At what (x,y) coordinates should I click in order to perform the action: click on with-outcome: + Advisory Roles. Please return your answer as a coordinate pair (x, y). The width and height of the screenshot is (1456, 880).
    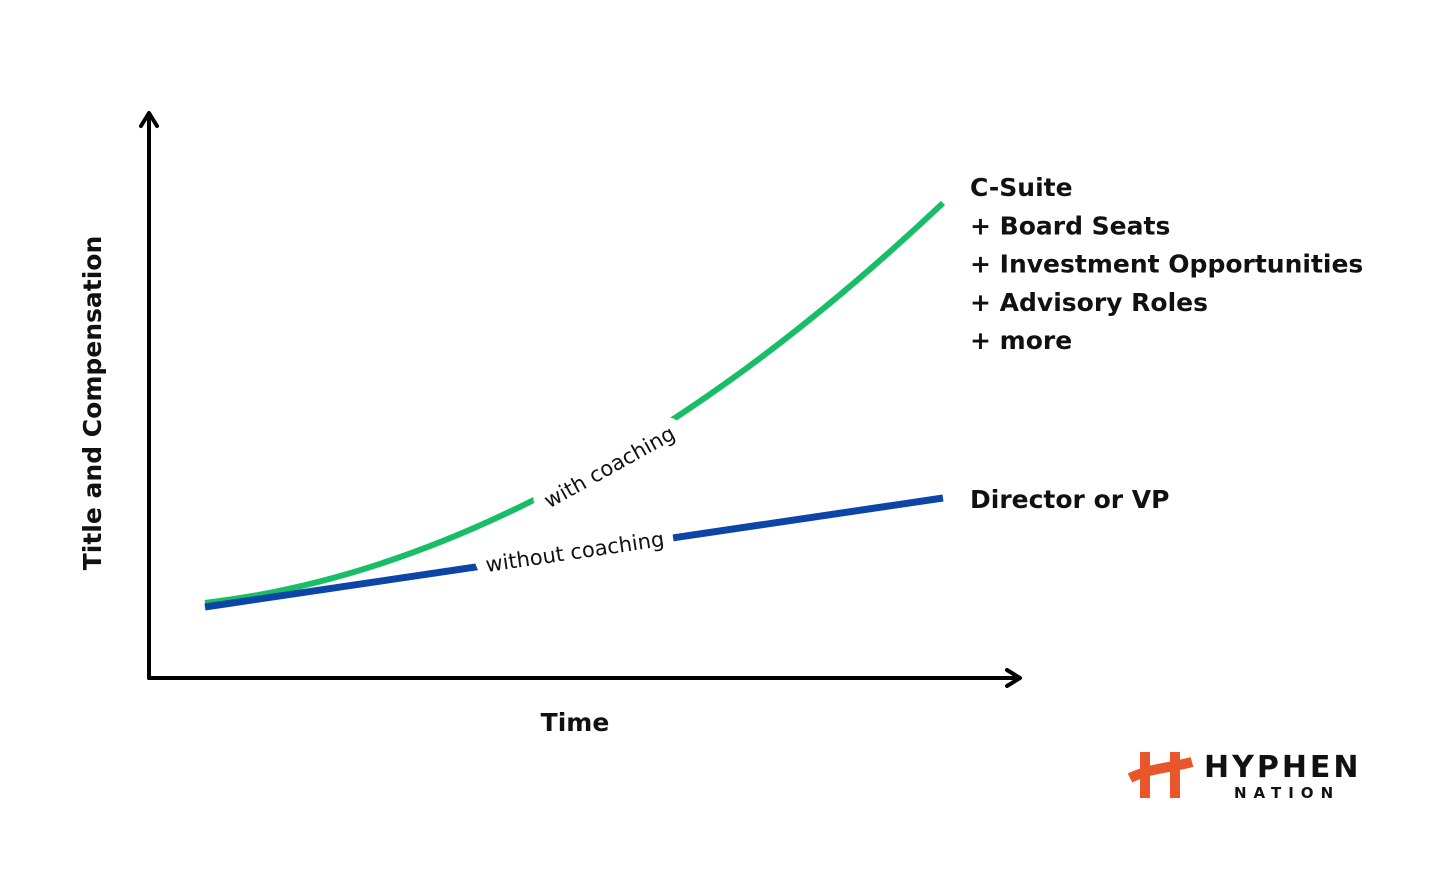
    Looking at the image, I should click on (1089, 302).